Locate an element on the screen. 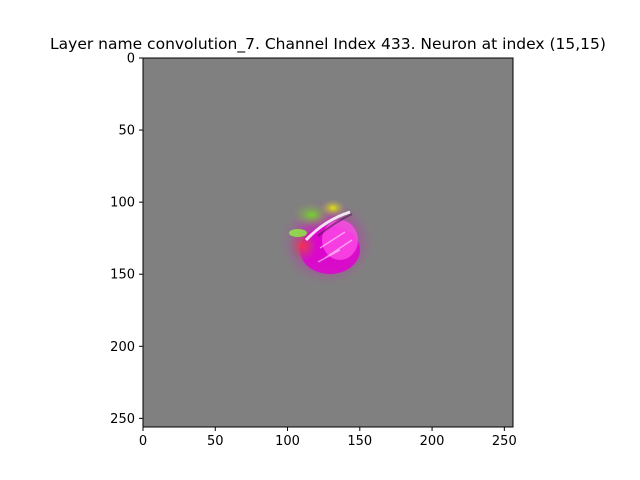 The image size is (640, 480). x-tick-label: 100 is located at coordinates (287, 441).